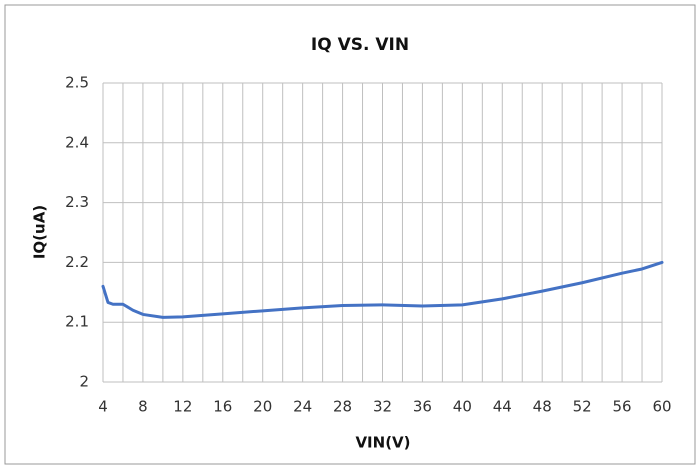  Describe the element at coordinates (422, 407) in the screenshot. I see `x-tick-label: 36` at that location.